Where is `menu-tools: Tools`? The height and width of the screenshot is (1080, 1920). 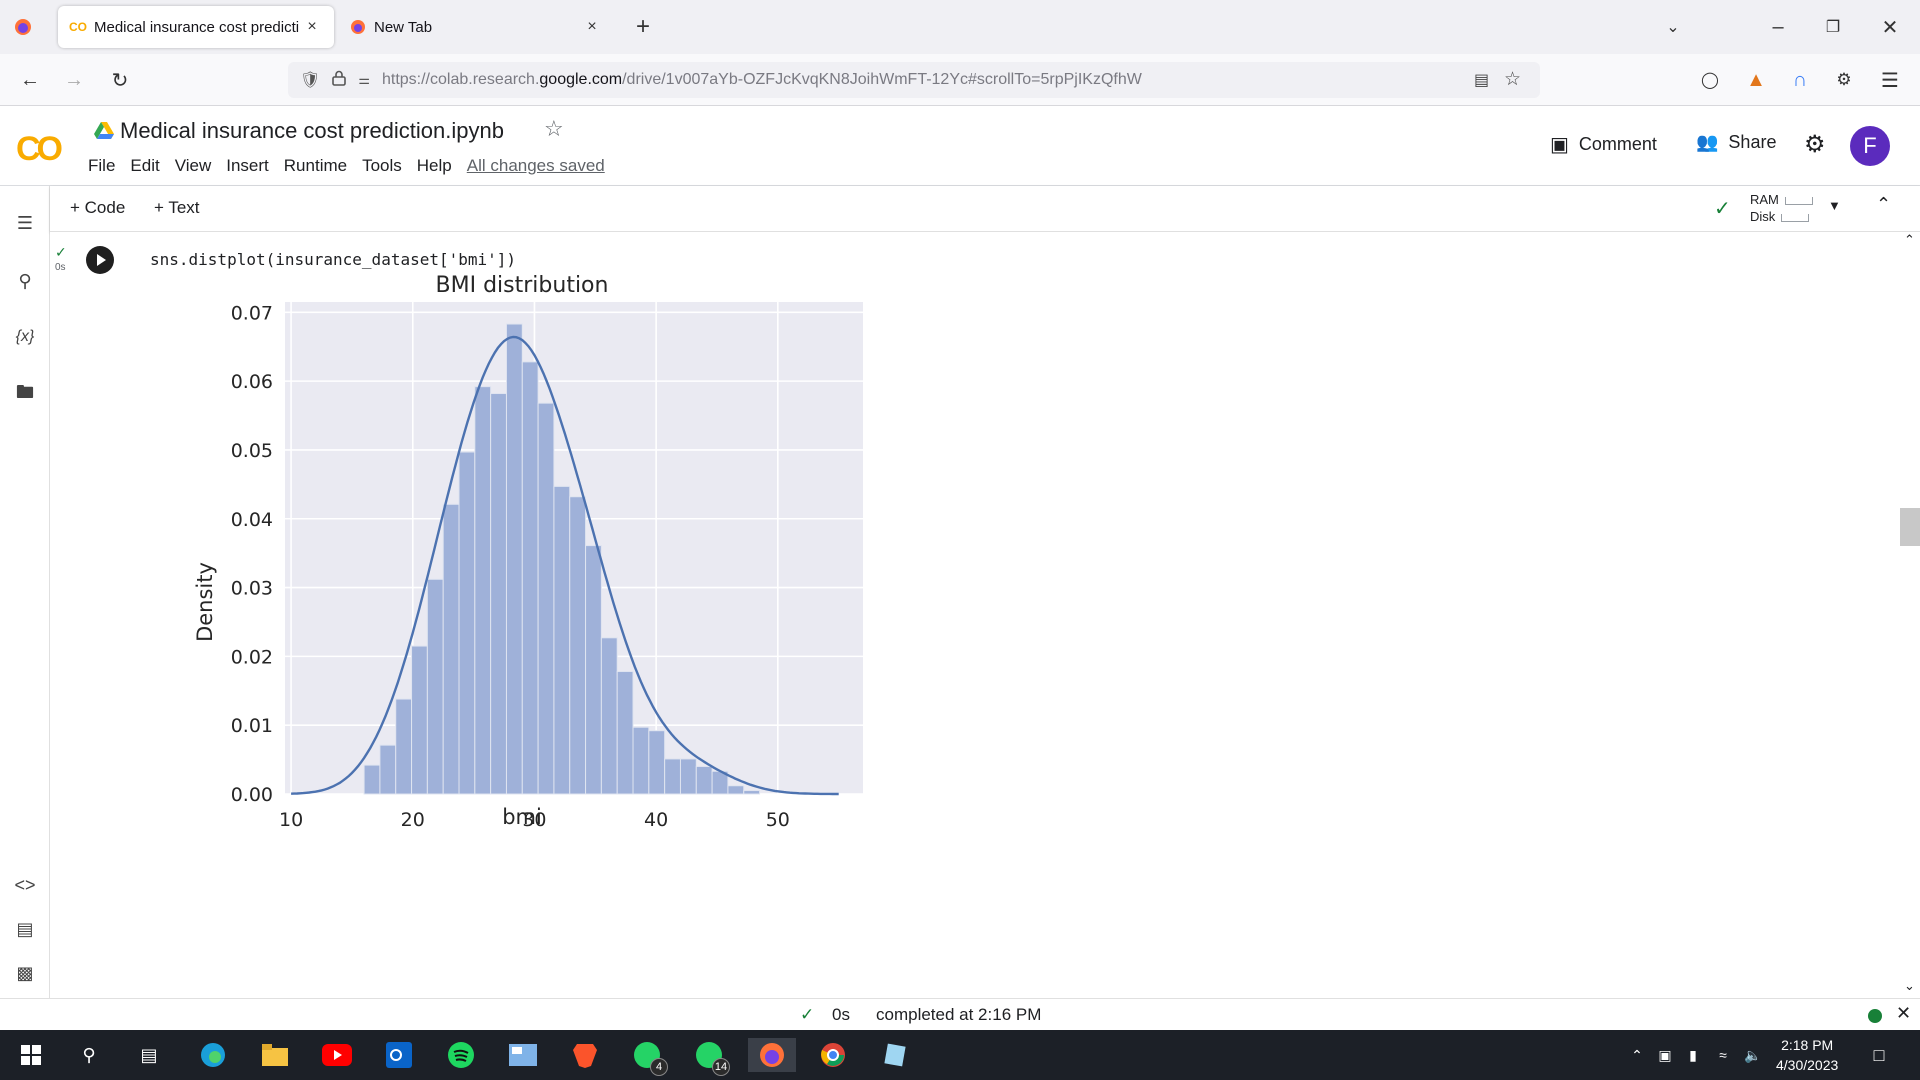 menu-tools: Tools is located at coordinates (382, 165).